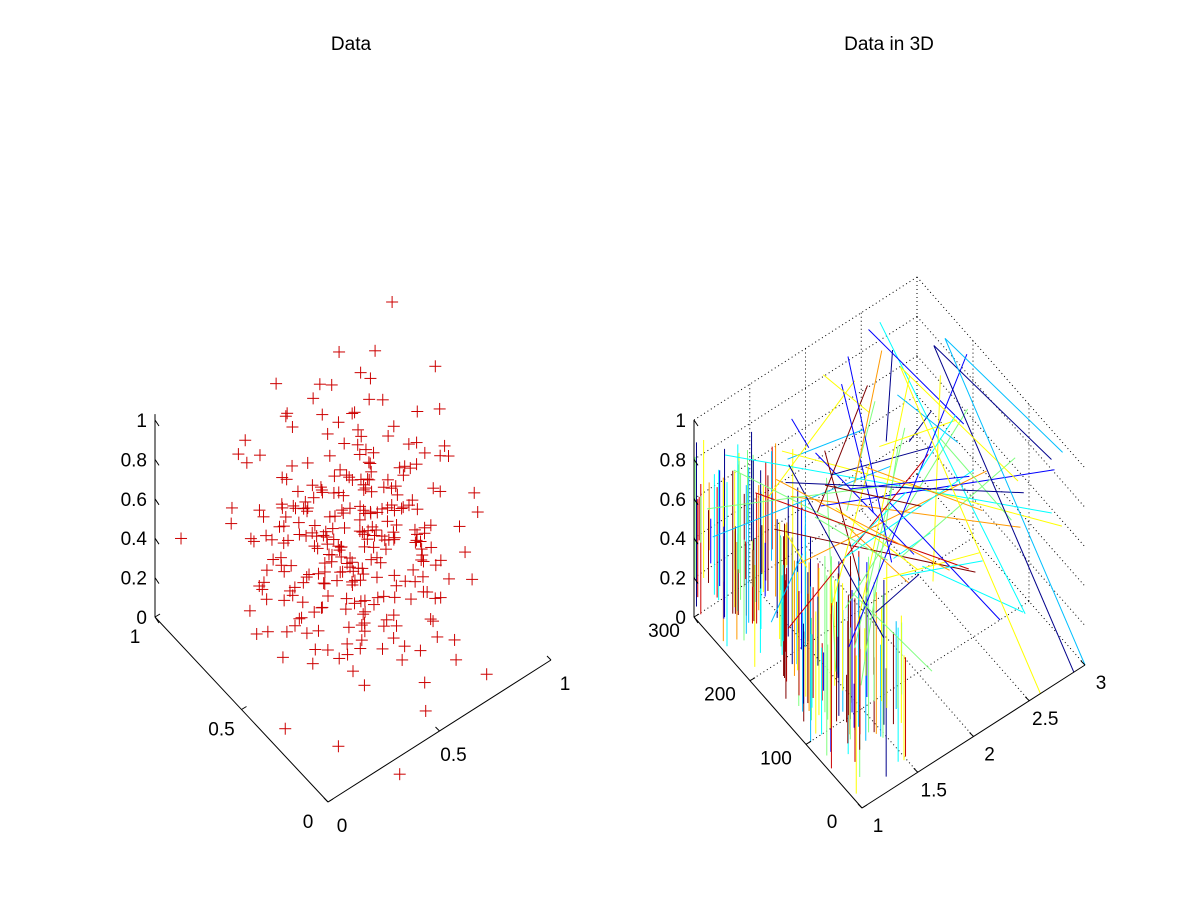 The width and height of the screenshot is (1200, 905). Describe the element at coordinates (971, 734) in the screenshot. I see `x-tick-mark` at that location.